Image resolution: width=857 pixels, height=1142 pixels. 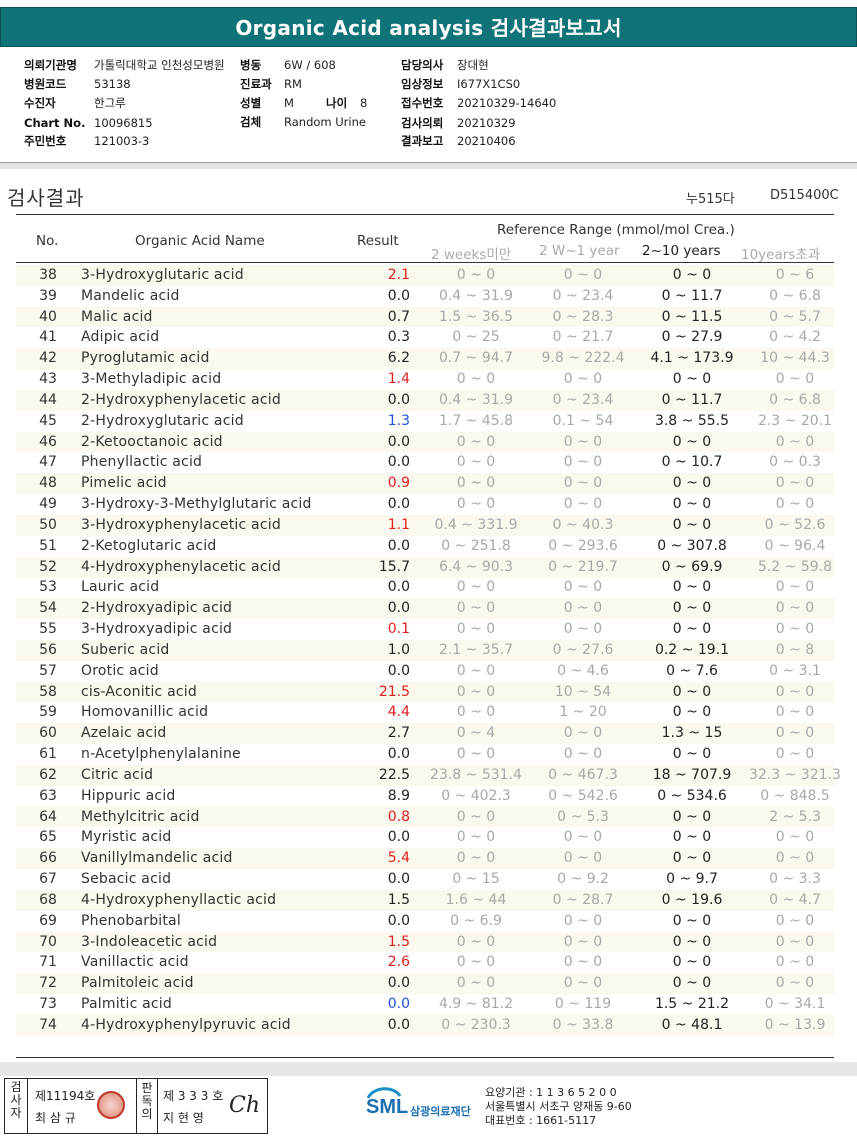 What do you see at coordinates (271, 84) in the screenshot?
I see `info-dept-row: 진료과 RM` at bounding box center [271, 84].